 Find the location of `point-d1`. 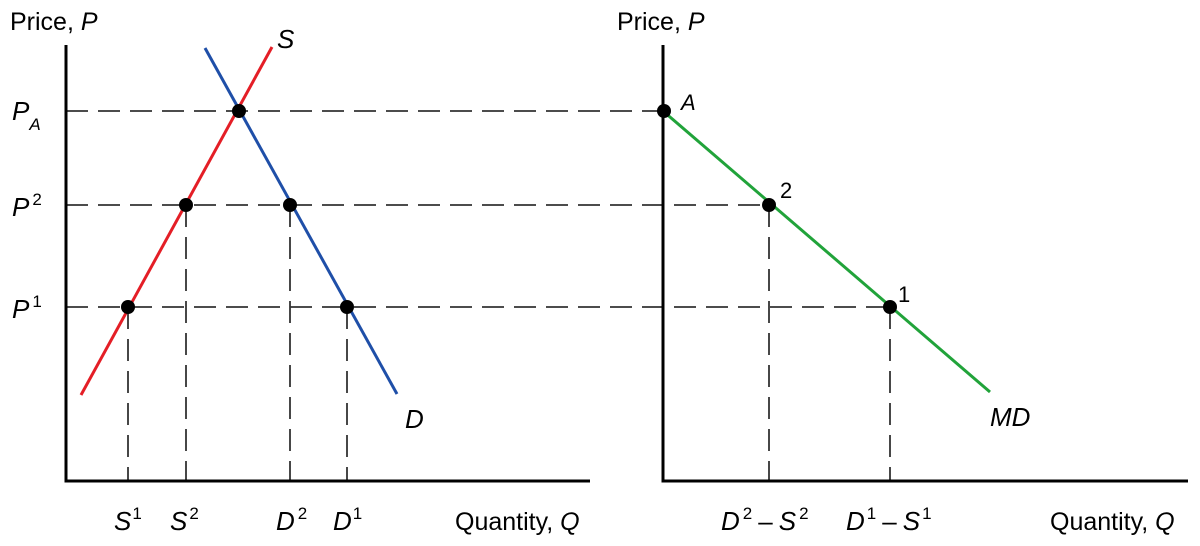

point-d1 is located at coordinates (347, 307).